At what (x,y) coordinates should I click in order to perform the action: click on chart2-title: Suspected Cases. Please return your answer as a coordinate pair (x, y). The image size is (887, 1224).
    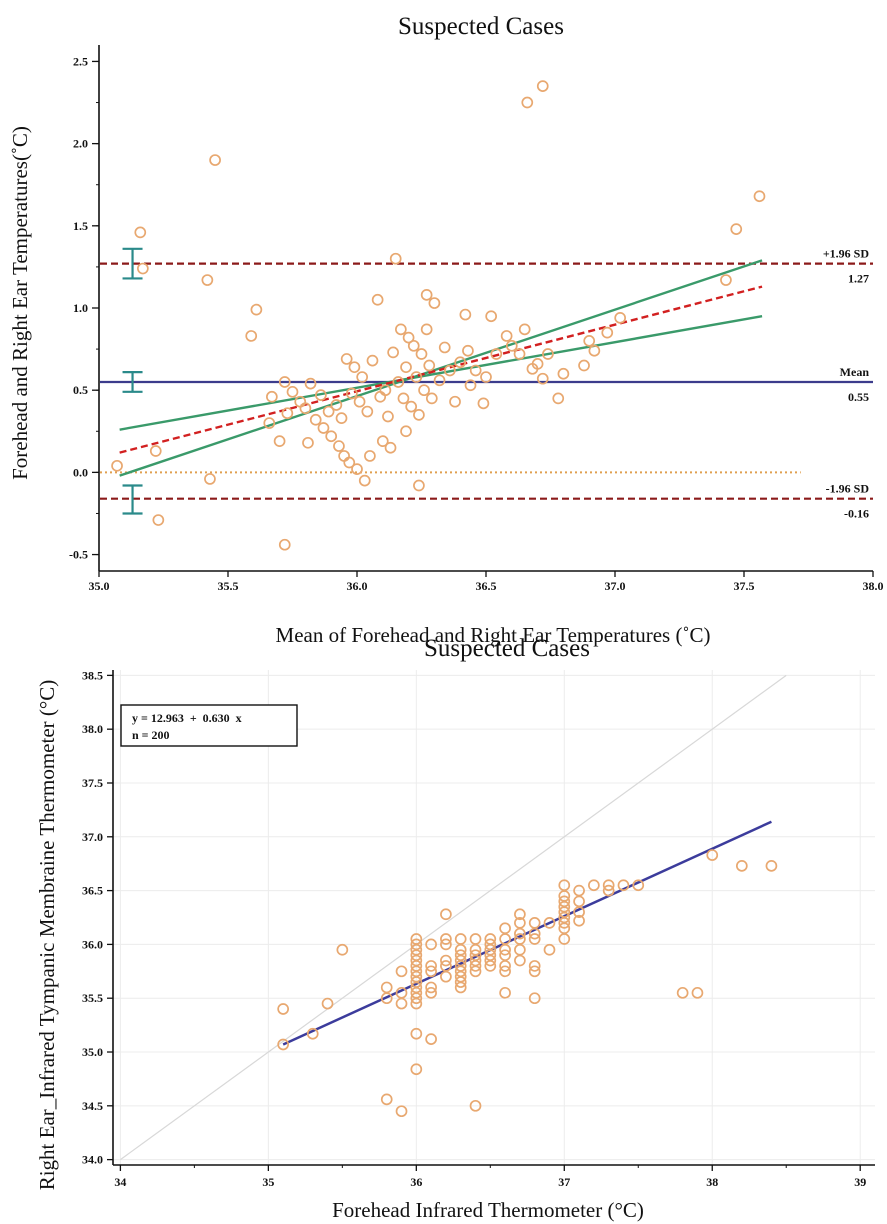
    Looking at the image, I should click on (507, 648).